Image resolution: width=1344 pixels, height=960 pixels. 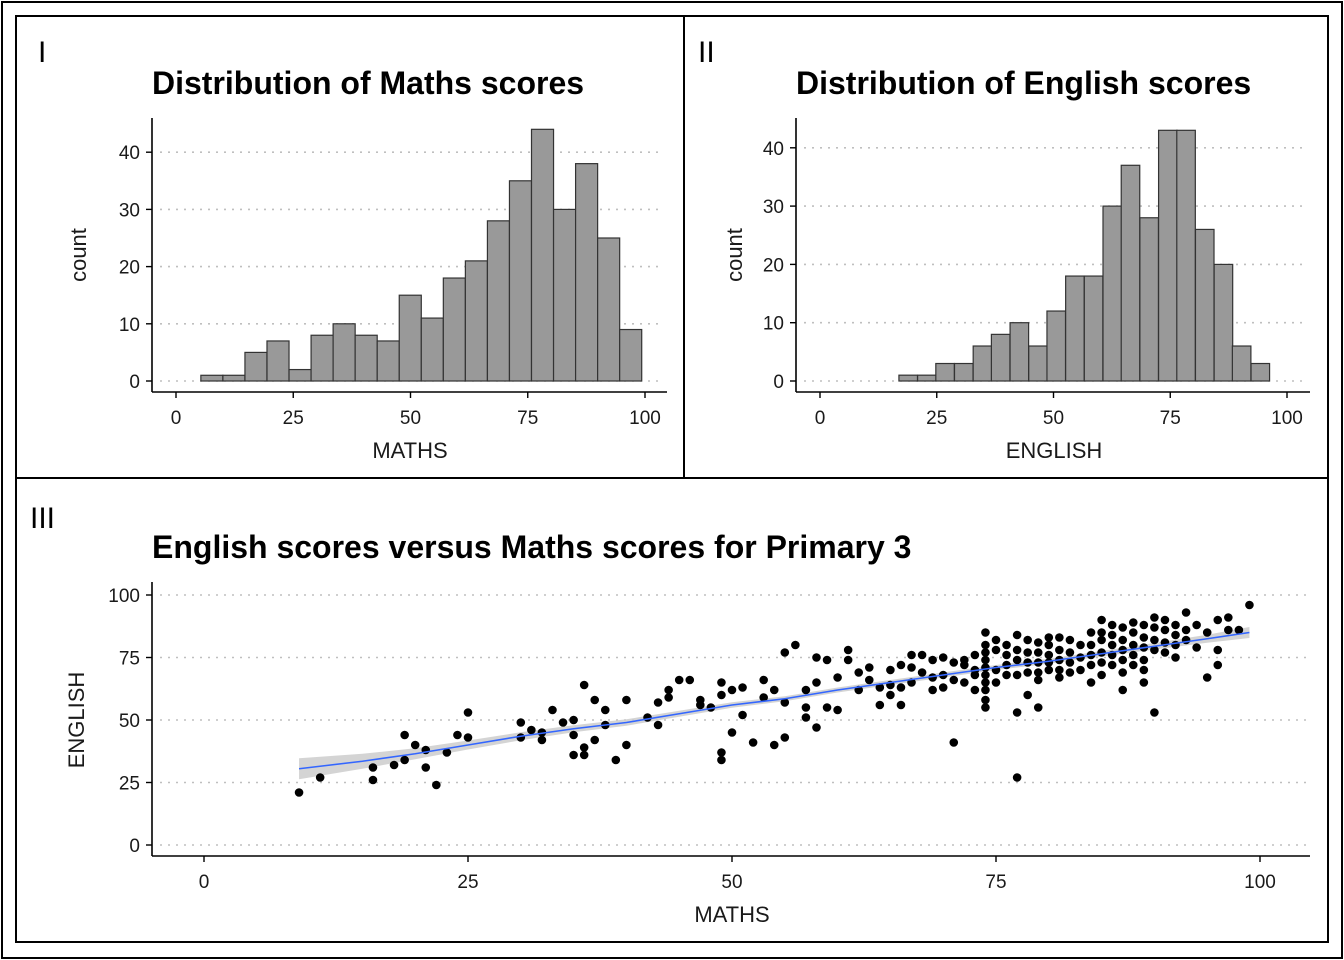 I want to click on x-tick-label: 50, so click(x=1053, y=418).